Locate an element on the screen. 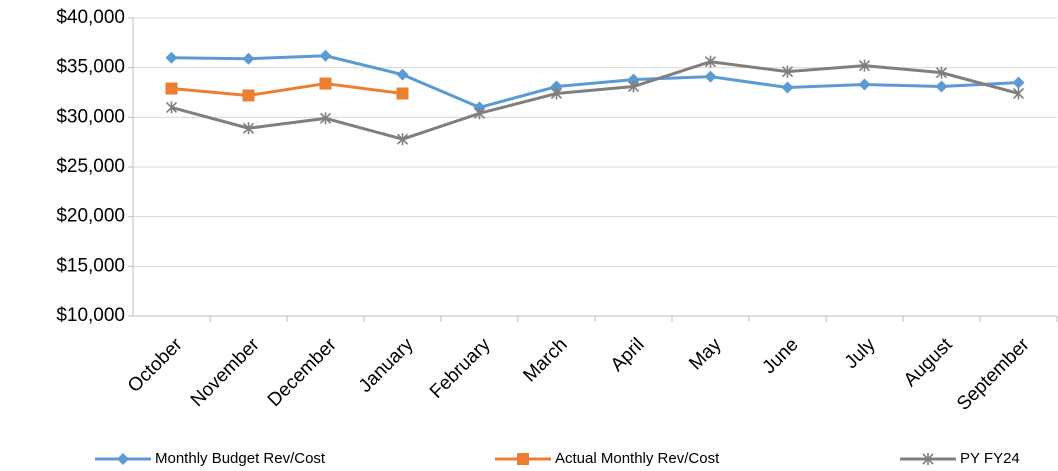  x-tick-label: August is located at coordinates (928, 362).